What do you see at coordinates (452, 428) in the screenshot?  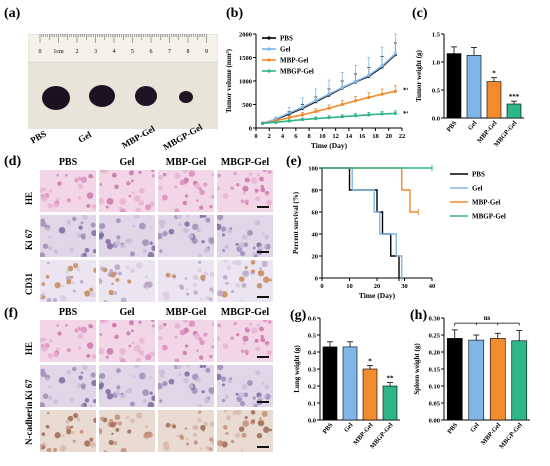 I see `x-tick-label: PBS` at bounding box center [452, 428].